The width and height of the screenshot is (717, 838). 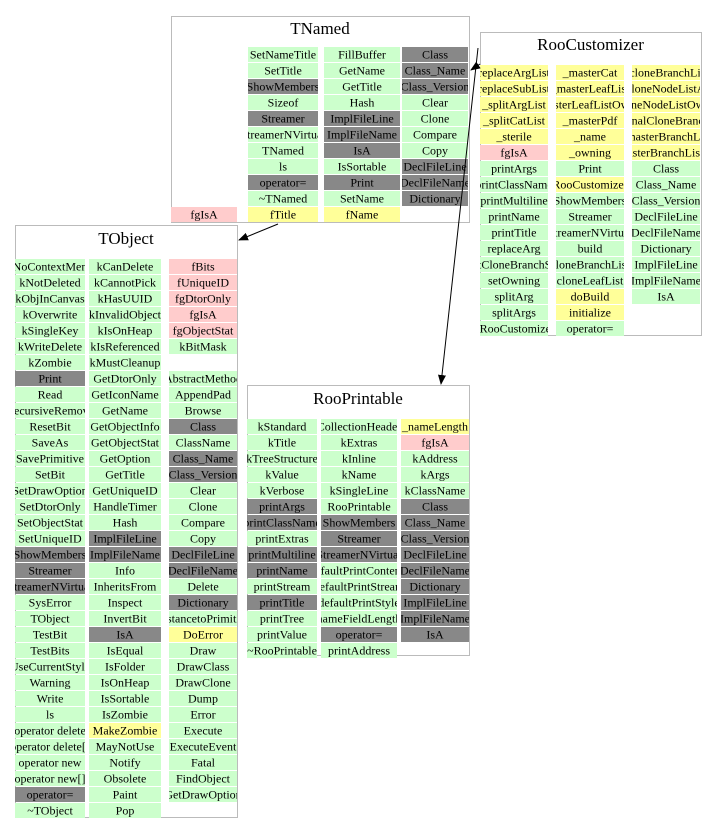 I want to click on member-cell: replaceArgList, so click(x=514, y=72).